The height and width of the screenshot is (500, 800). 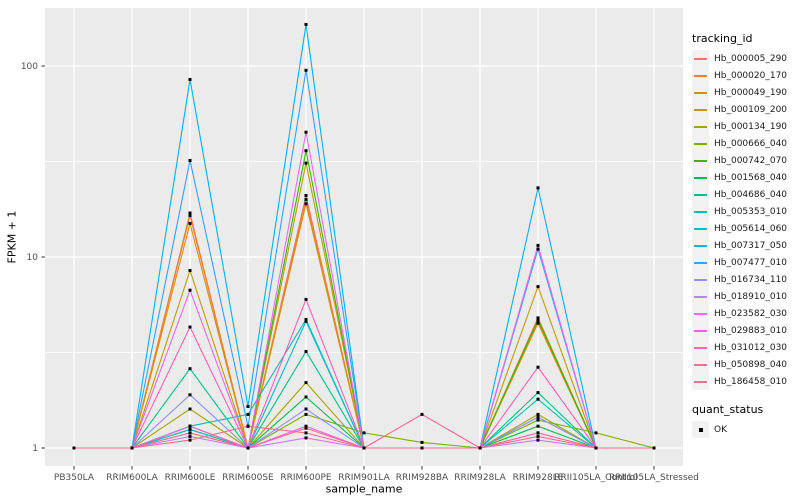 What do you see at coordinates (751, 313) in the screenshot?
I see `legend-item-label: Hb_023582_030` at bounding box center [751, 313].